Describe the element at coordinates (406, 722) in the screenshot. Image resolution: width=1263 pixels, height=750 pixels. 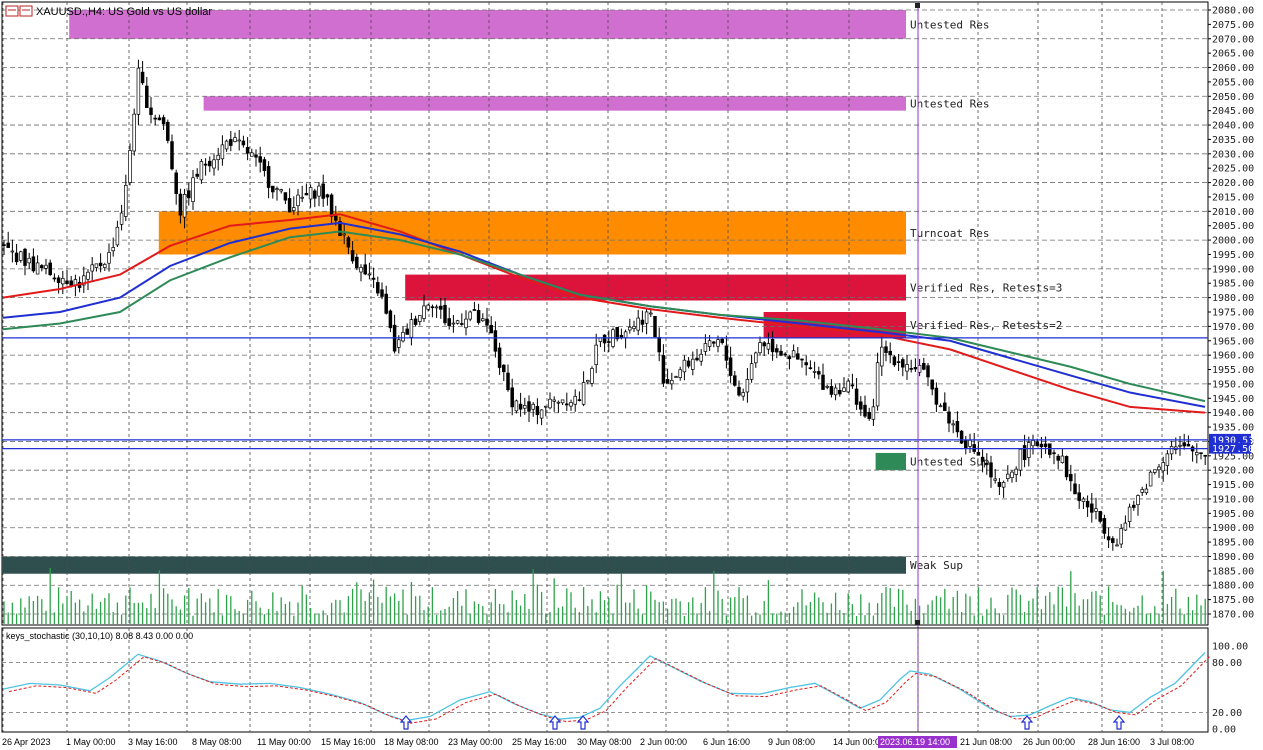
I see `buy-arrow-icon` at that location.